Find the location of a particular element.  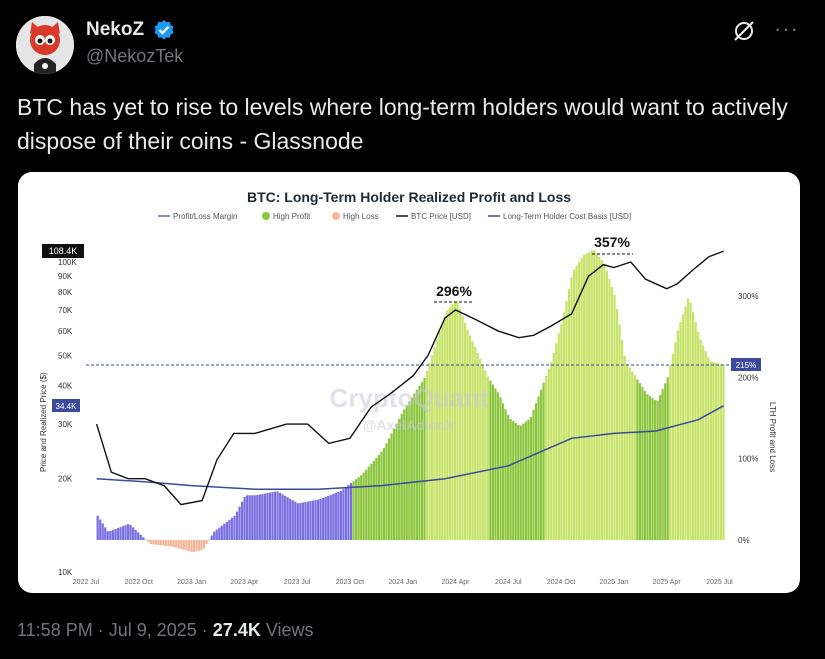

author-avatar is located at coordinates (45, 45).